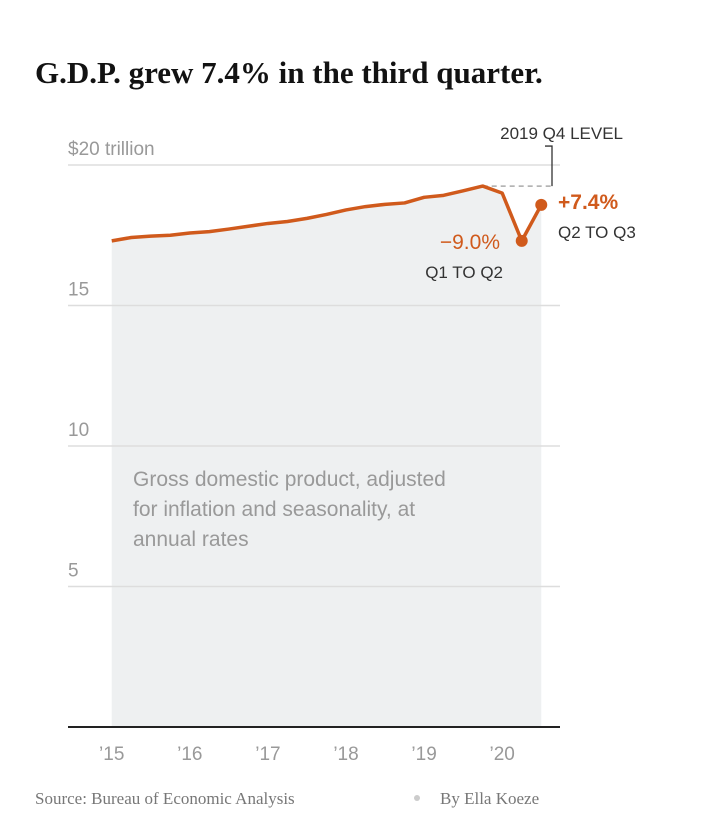  I want to click on line, so click(327, 213).